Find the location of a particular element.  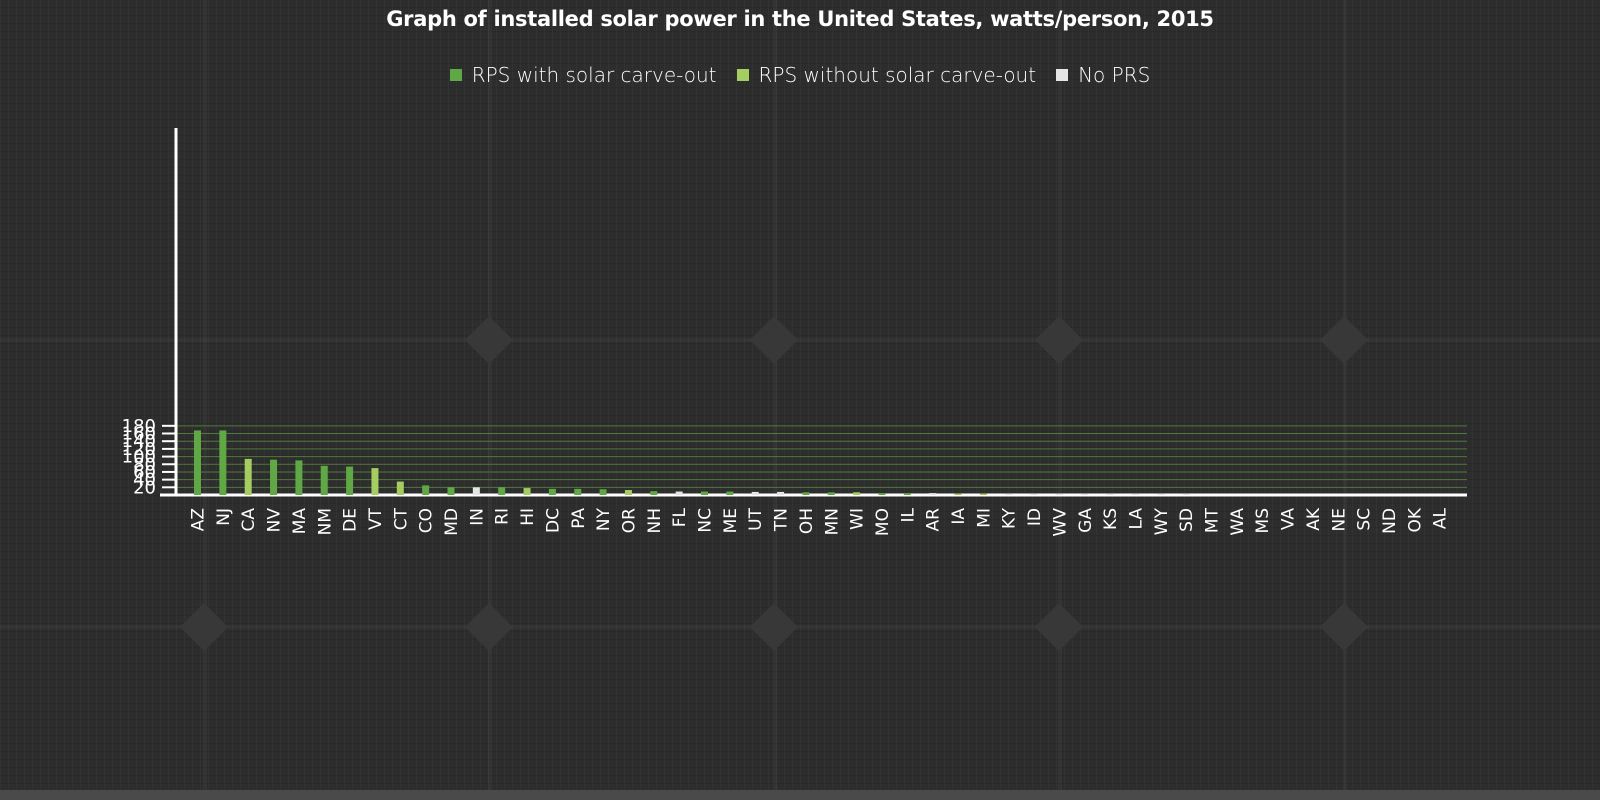

y-tick-label: 100 is located at coordinates (139, 457).